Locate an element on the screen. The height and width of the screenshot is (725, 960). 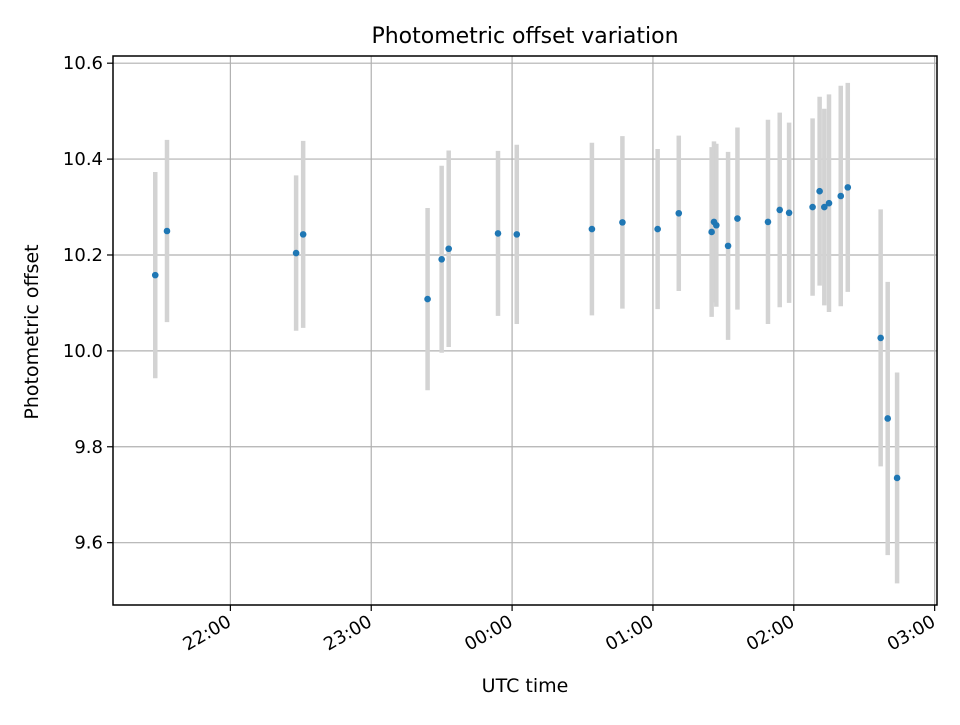
y-tick-label: 9.6 is located at coordinates (88, 543).